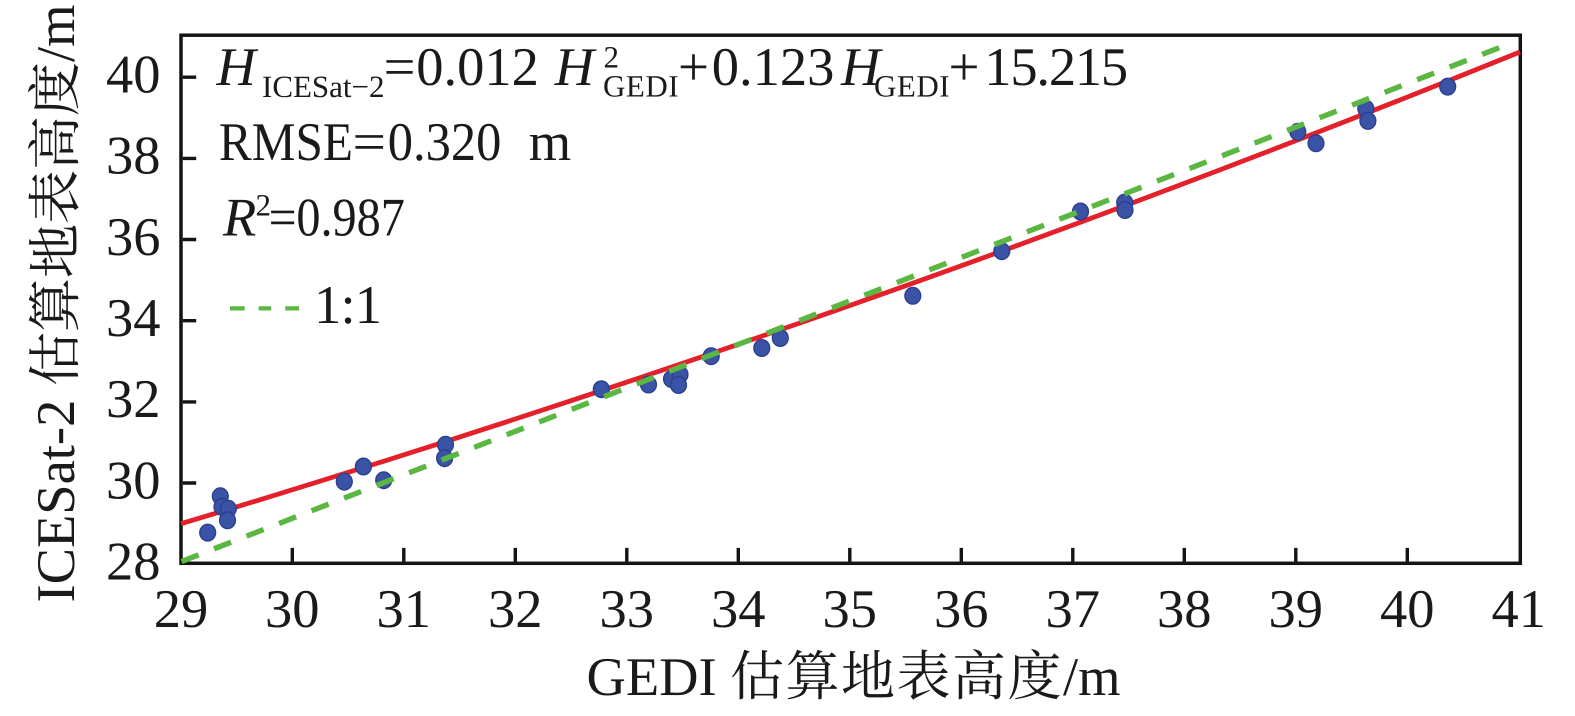 The height and width of the screenshot is (716, 1575). I want to click on svg-text: 0.123, so click(773, 66).